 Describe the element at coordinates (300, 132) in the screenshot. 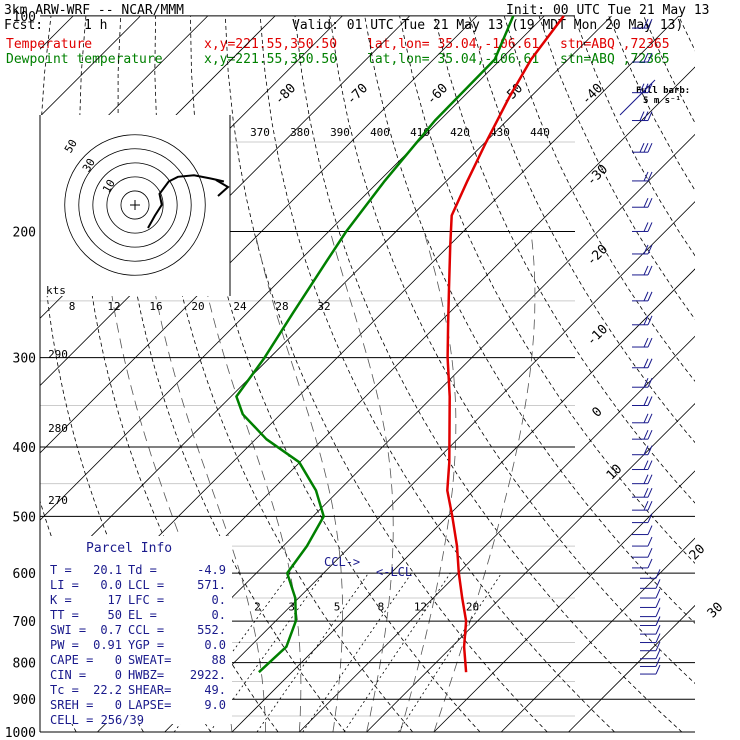

I see `theta-label: 380` at that location.